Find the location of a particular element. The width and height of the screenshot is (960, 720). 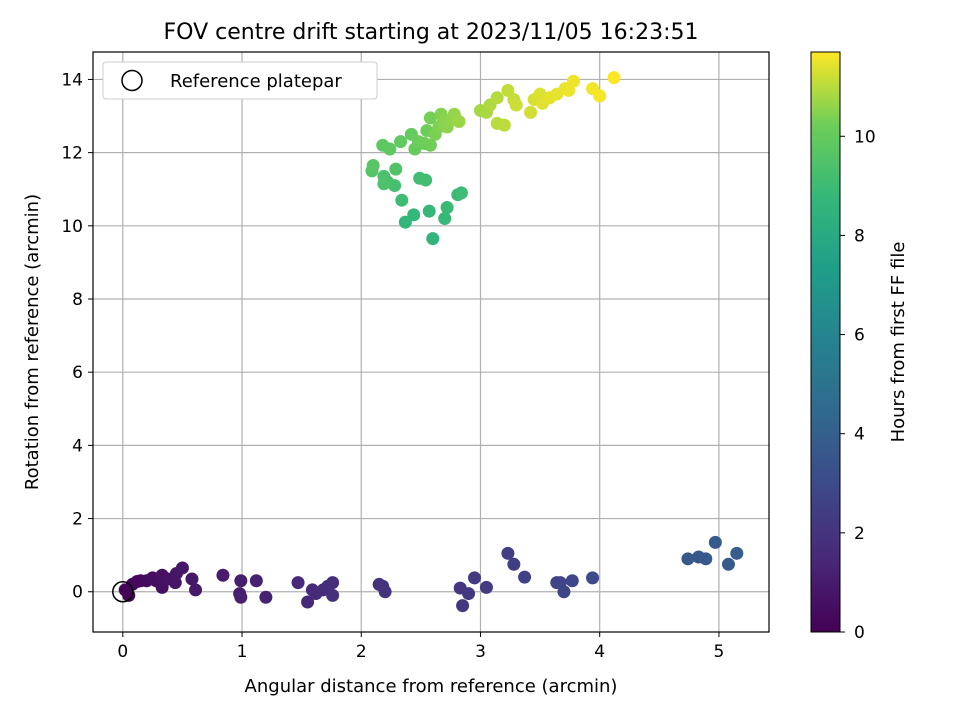

y-tick-label: 2 is located at coordinates (77, 520).